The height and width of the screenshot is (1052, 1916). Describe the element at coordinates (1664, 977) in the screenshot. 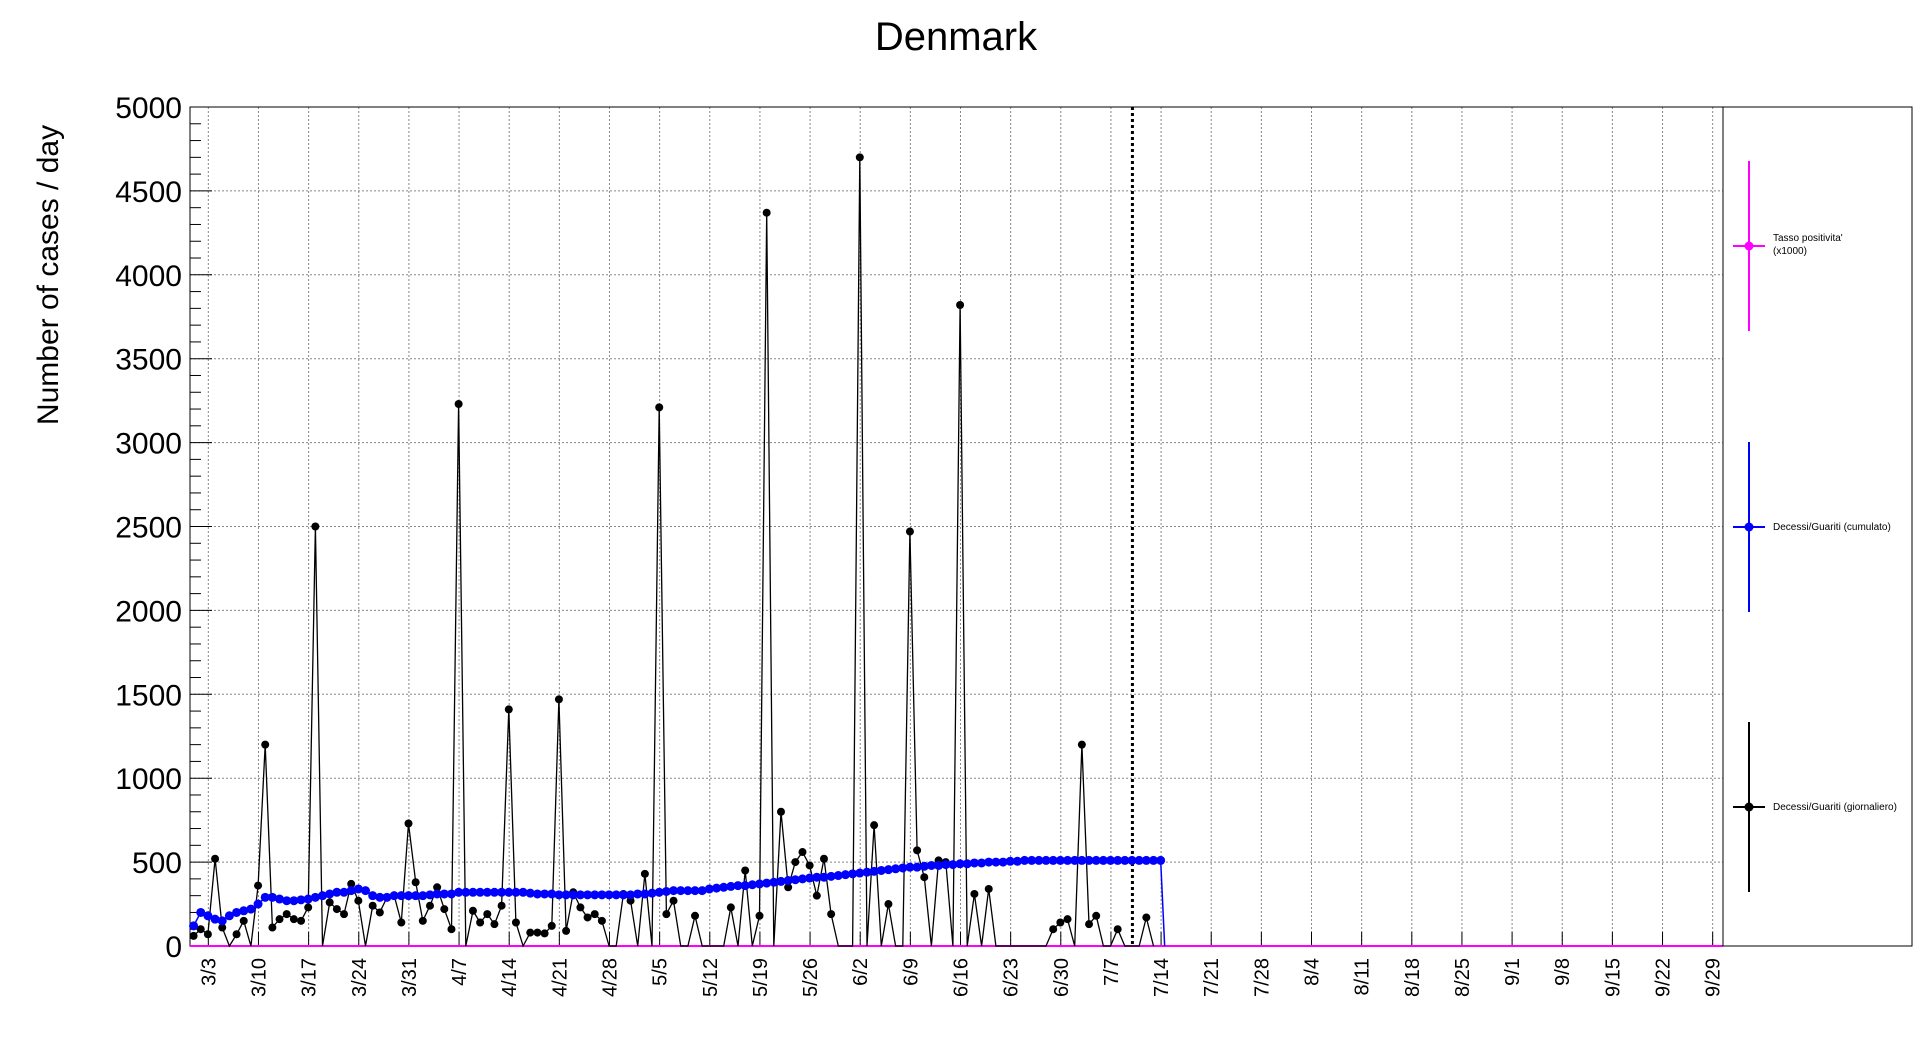

I see `x-tick-label: 9/22` at that location.